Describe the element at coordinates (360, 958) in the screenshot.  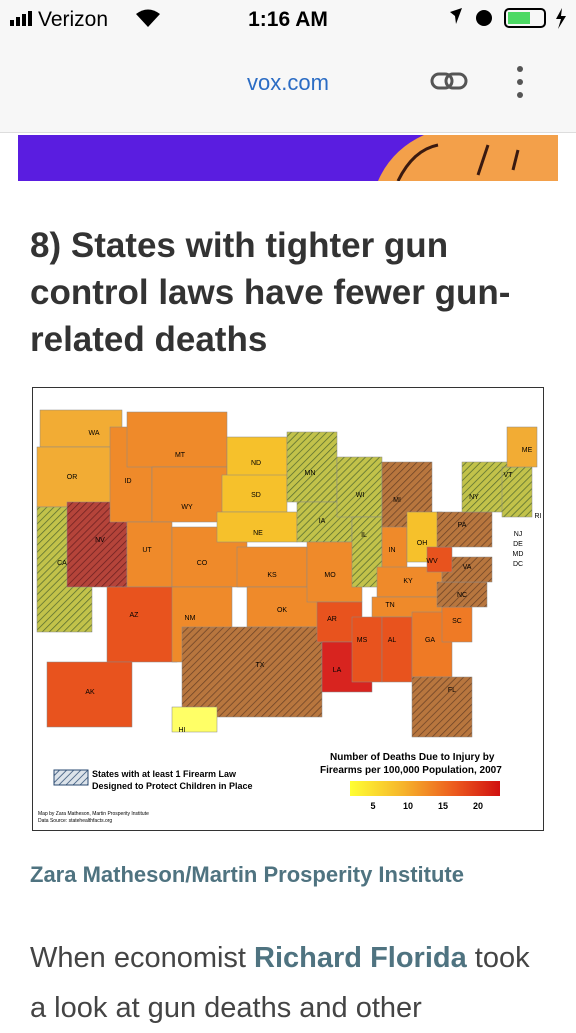
I see `link: Richard Florida` at that location.